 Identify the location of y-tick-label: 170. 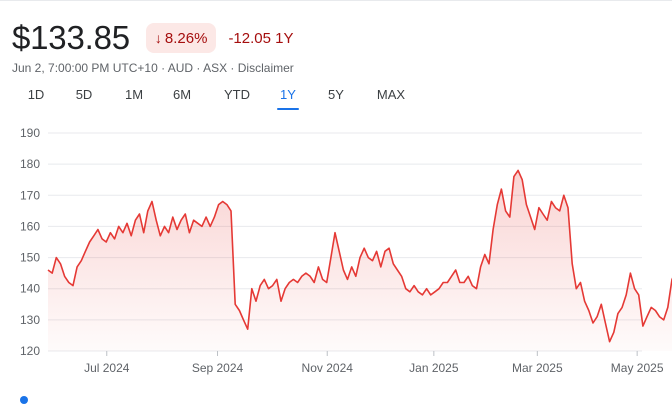
(30, 195).